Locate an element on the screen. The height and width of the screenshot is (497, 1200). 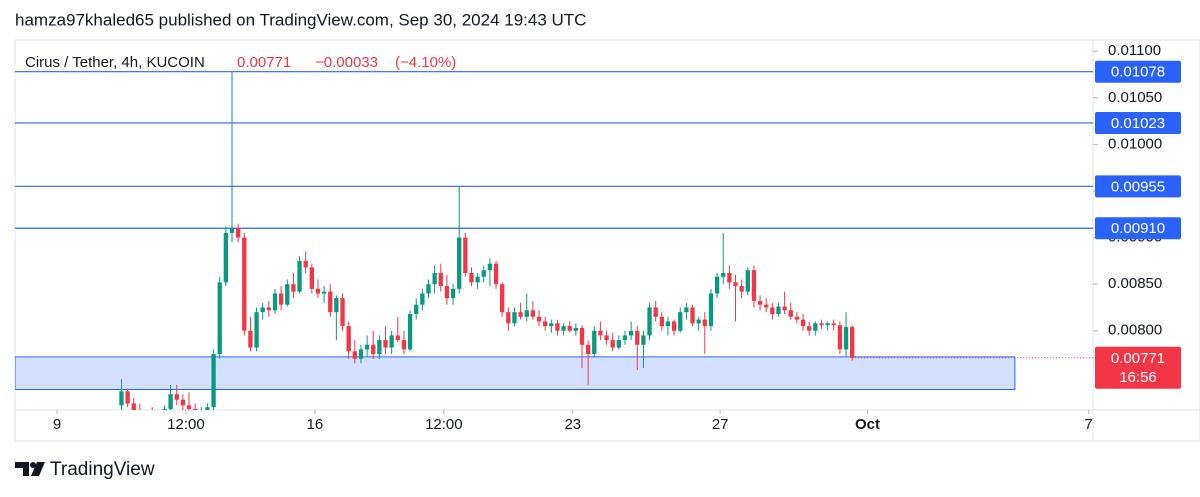
support-zone is located at coordinates (515, 373).